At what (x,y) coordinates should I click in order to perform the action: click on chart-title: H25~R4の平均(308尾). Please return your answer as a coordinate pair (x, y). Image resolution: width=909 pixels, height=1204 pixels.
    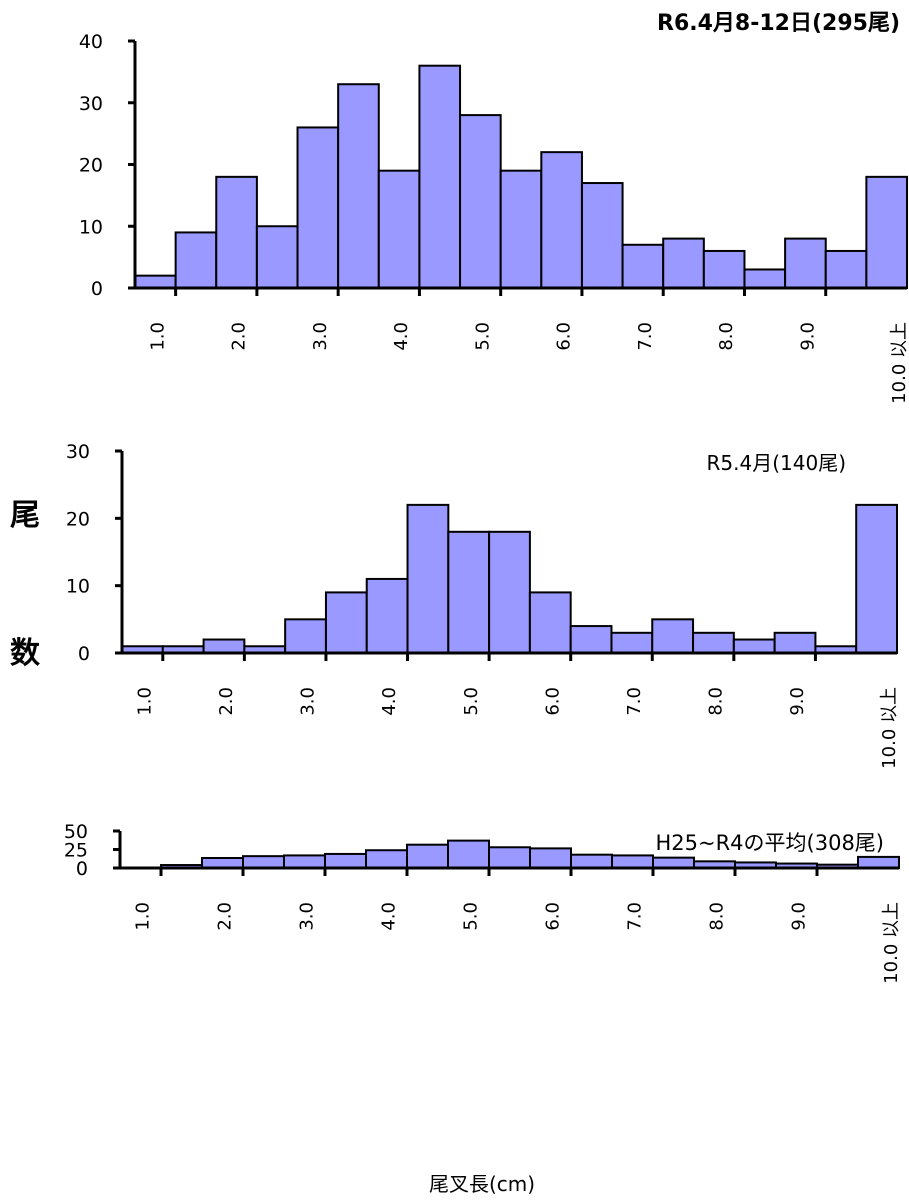
    Looking at the image, I should click on (769, 843).